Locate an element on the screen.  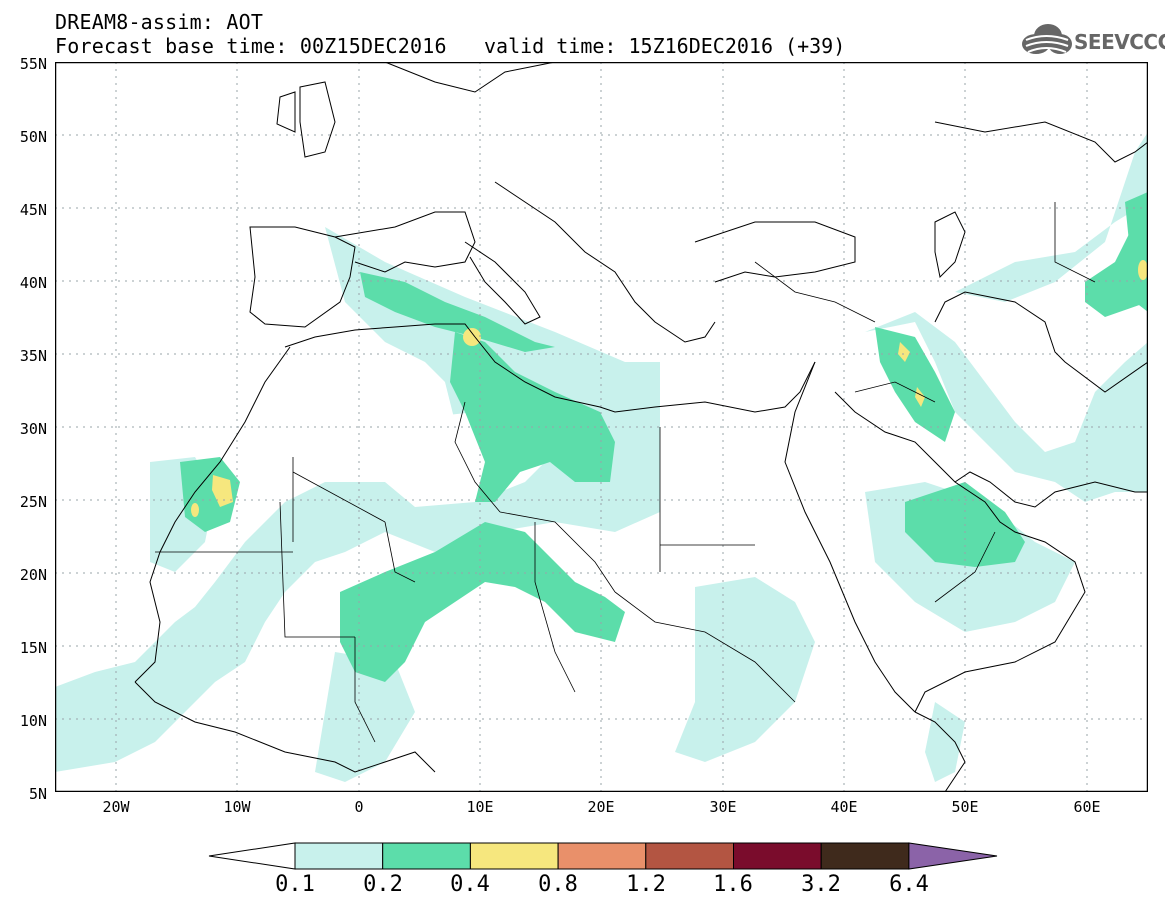
lat-label: 55N is located at coordinates (33, 64).